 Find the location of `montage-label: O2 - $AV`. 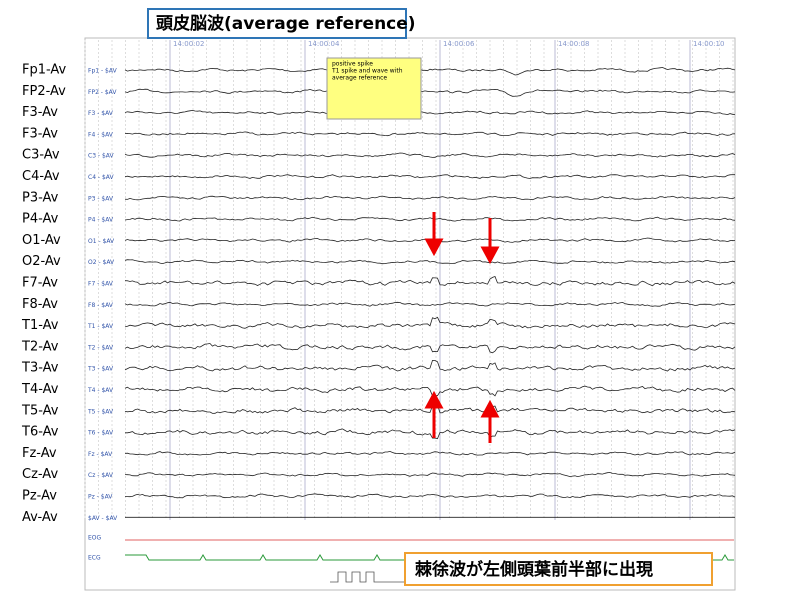

montage-label: O2 - $AV is located at coordinates (101, 262).